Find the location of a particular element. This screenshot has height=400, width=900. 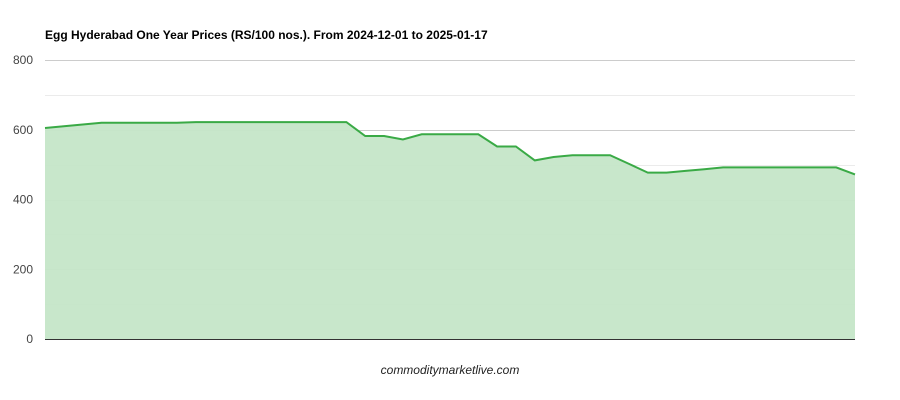

credit-text: commoditymarketlive.com is located at coordinates (450, 370).